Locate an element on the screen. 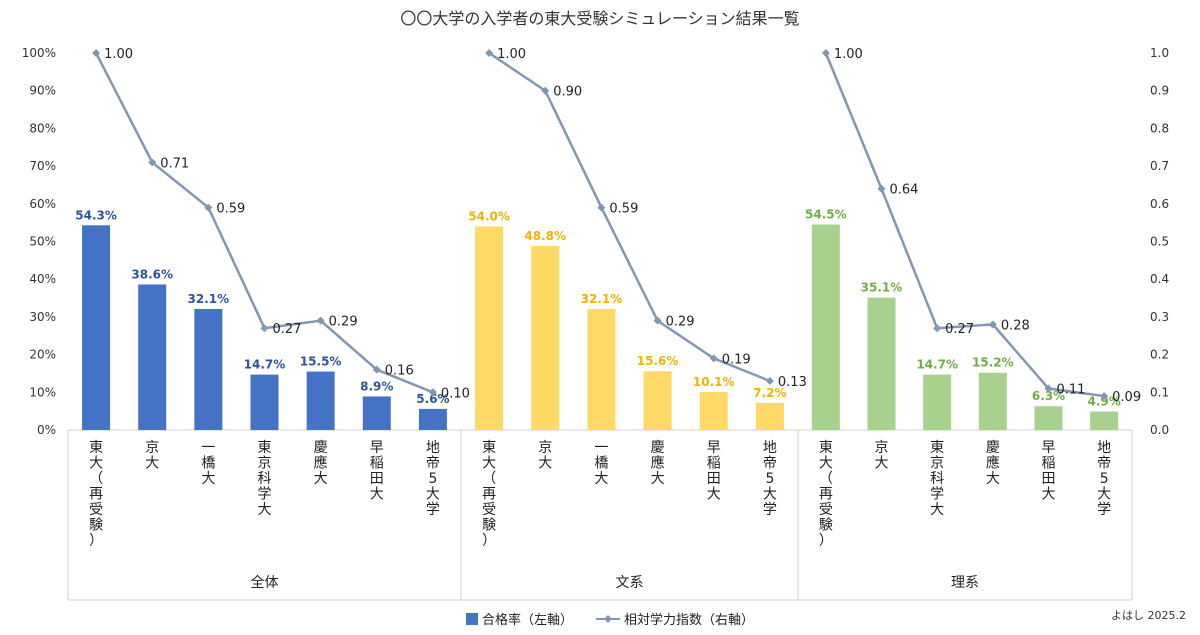 The height and width of the screenshot is (635, 1200). chart-title: 〇〇大学の入学者の東大受験シミュレーション結果一覧 is located at coordinates (599, 18).